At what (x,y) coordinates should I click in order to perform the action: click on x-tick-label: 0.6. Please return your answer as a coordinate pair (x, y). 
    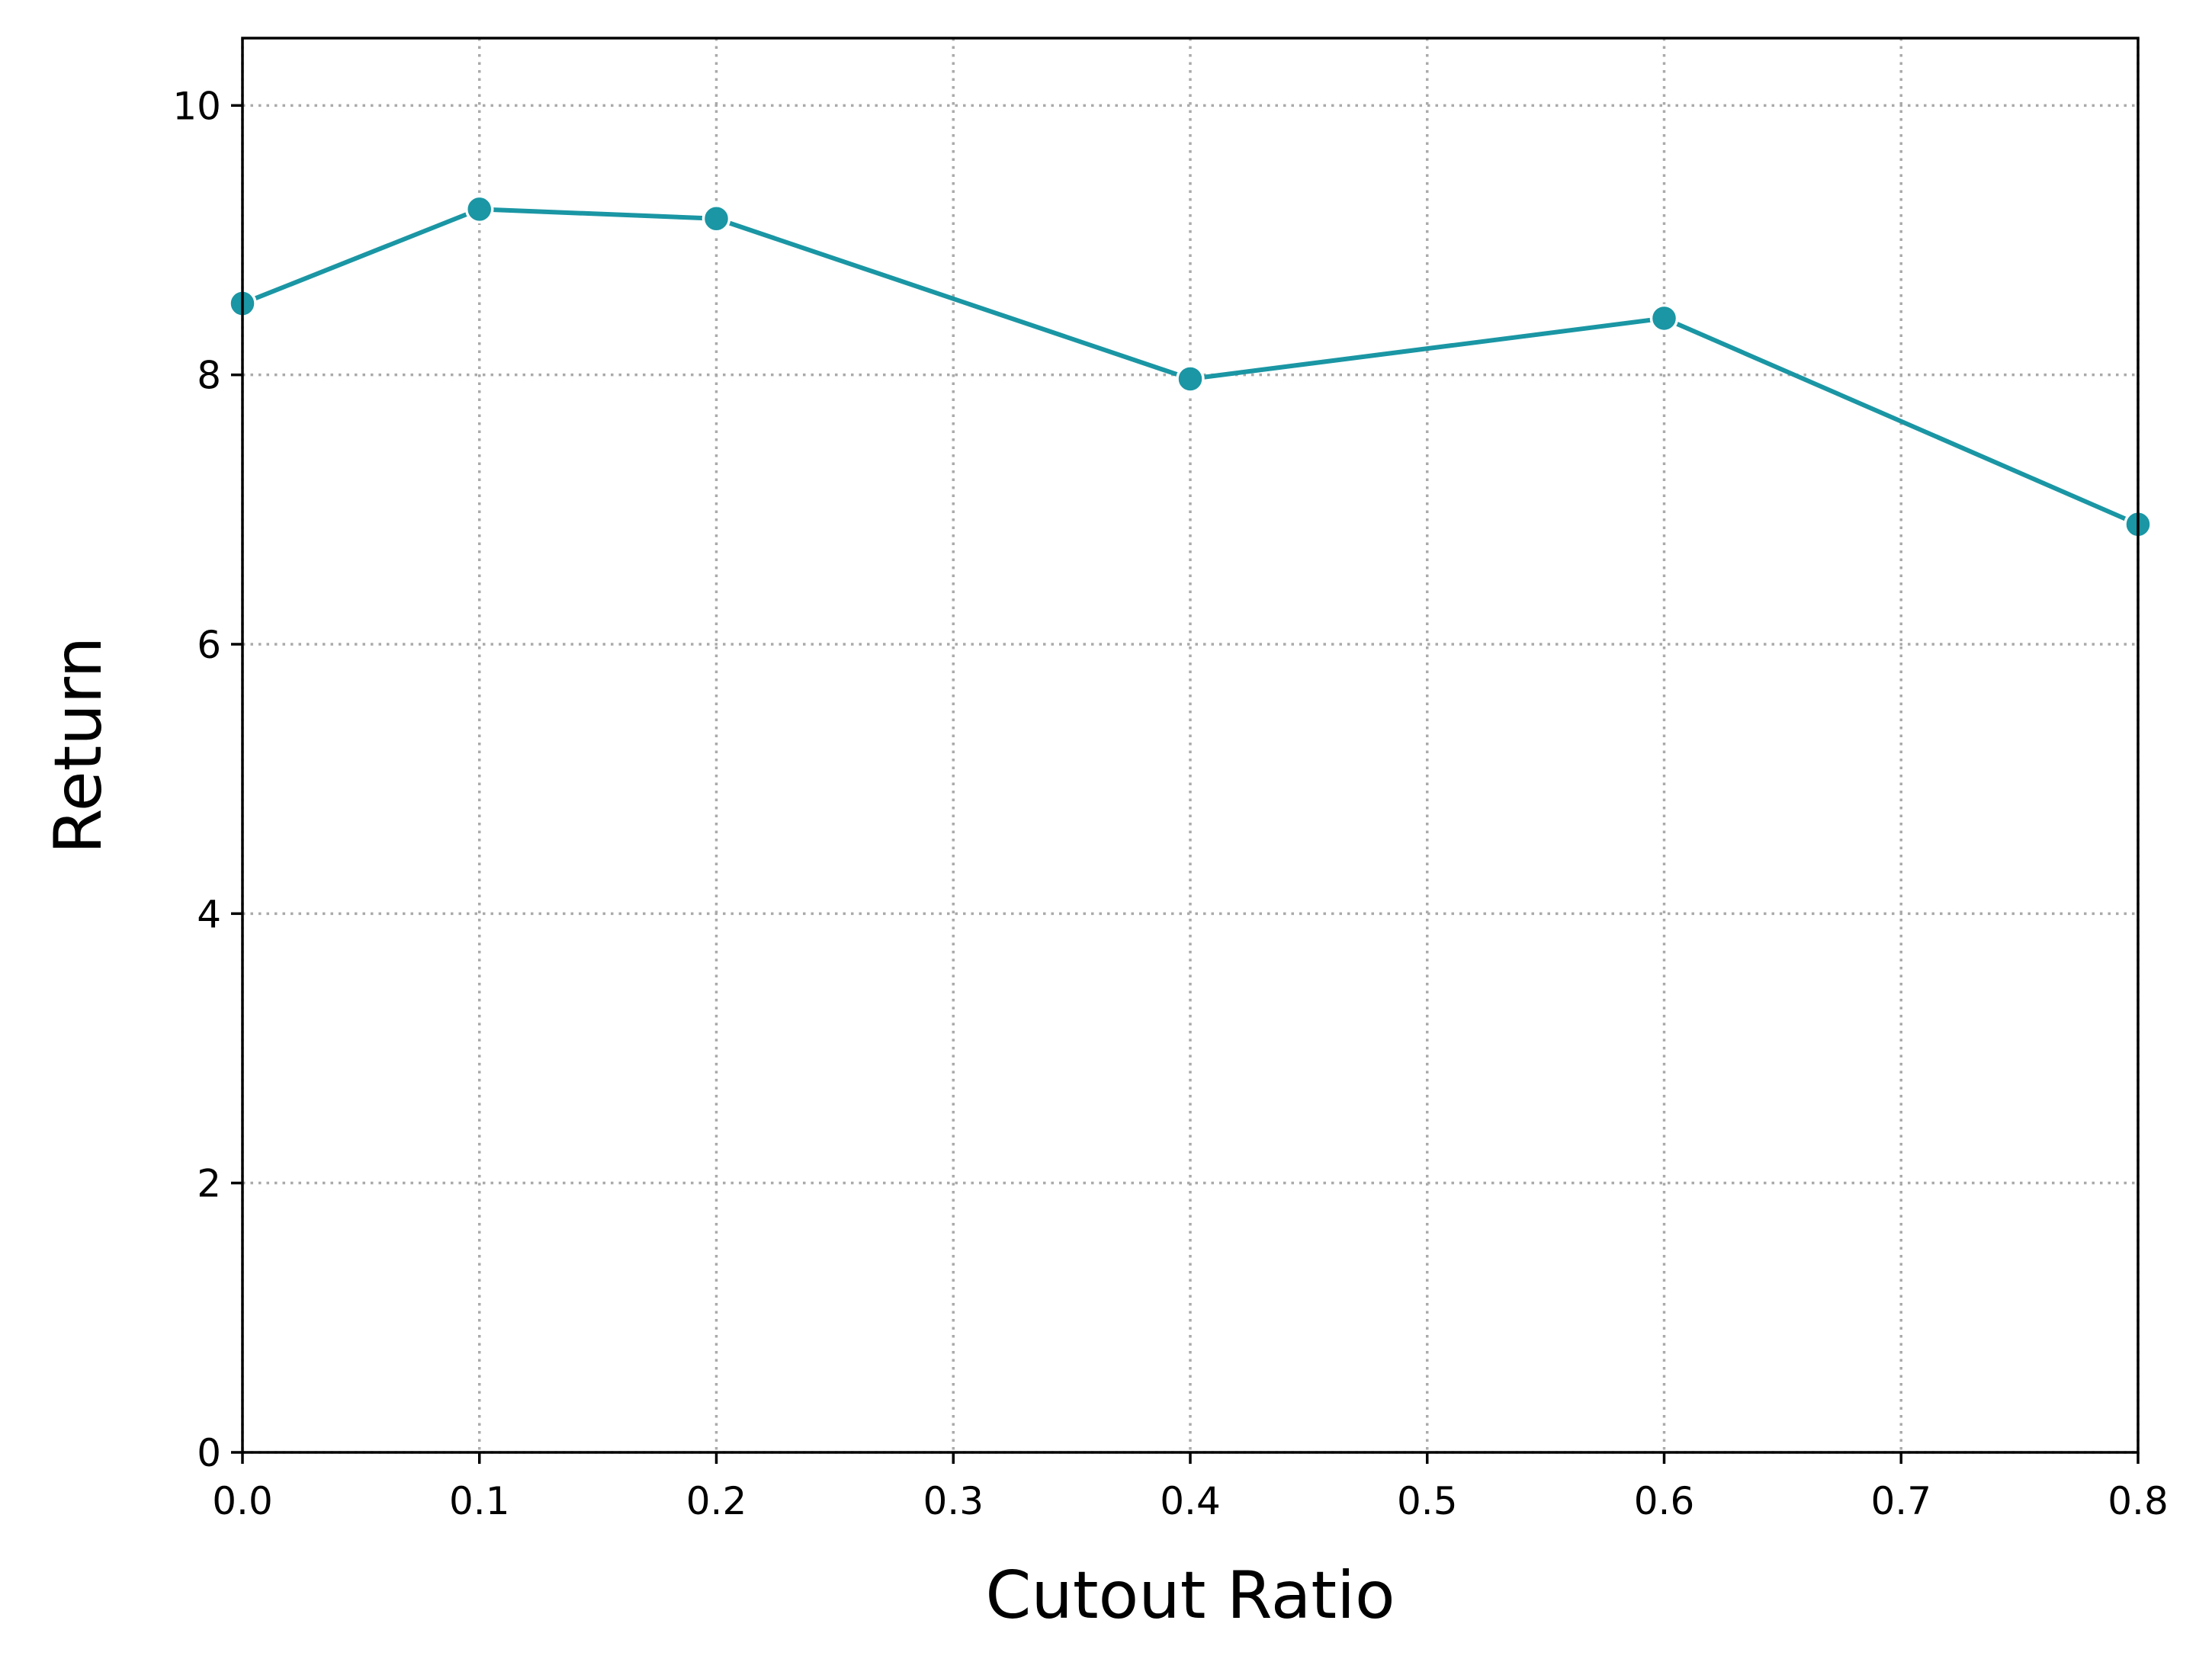
    Looking at the image, I should click on (1665, 1501).